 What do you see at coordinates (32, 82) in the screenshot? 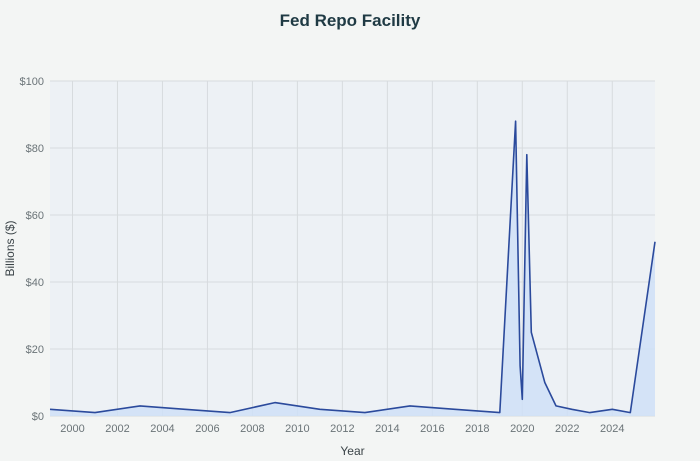
I see `y-tick-label: $100` at bounding box center [32, 82].